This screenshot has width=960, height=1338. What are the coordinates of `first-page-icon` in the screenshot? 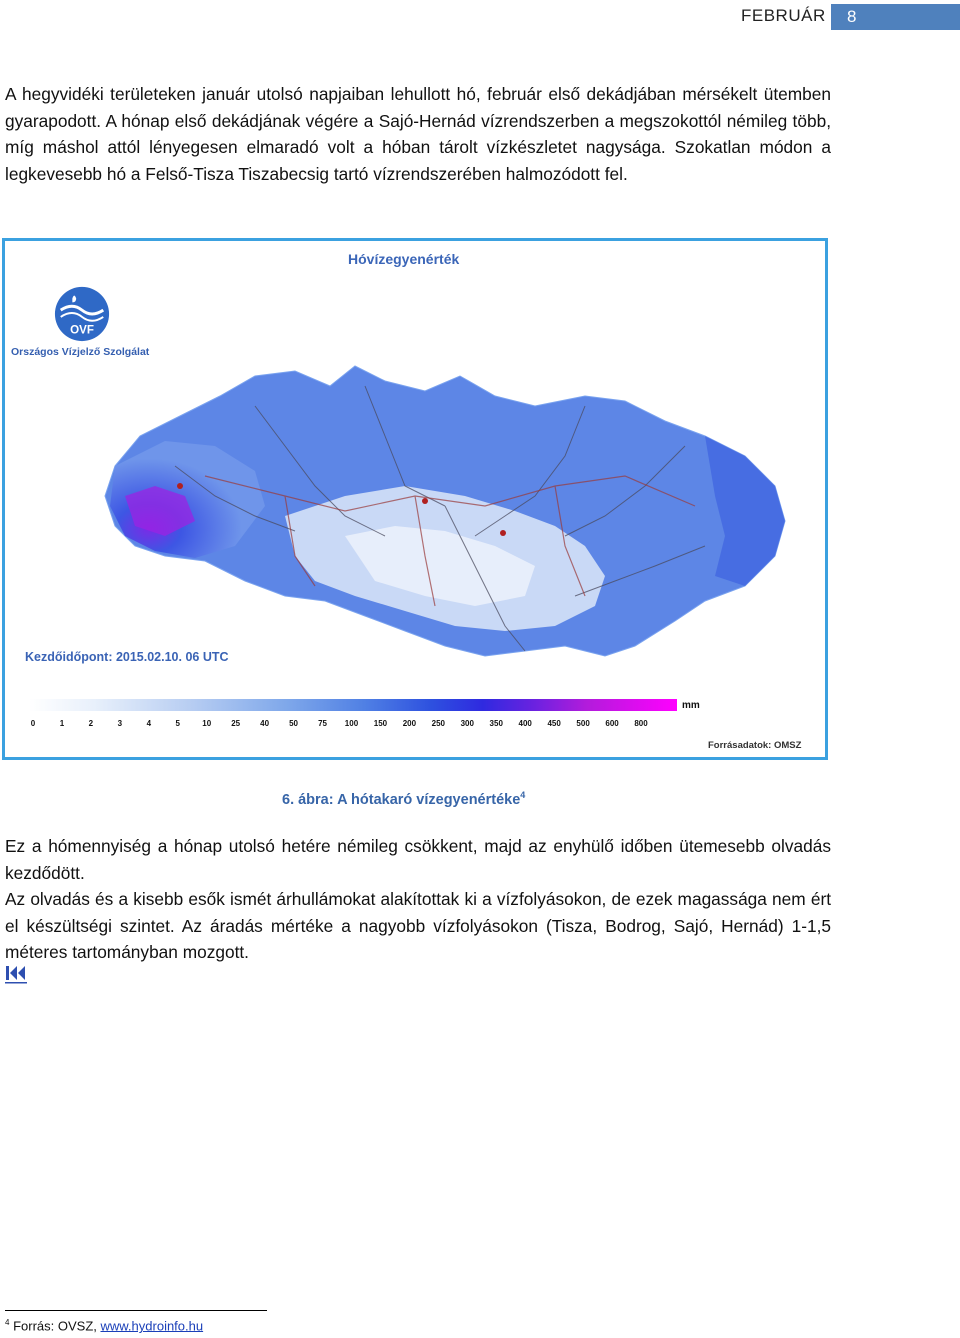 It's located at (16, 974).